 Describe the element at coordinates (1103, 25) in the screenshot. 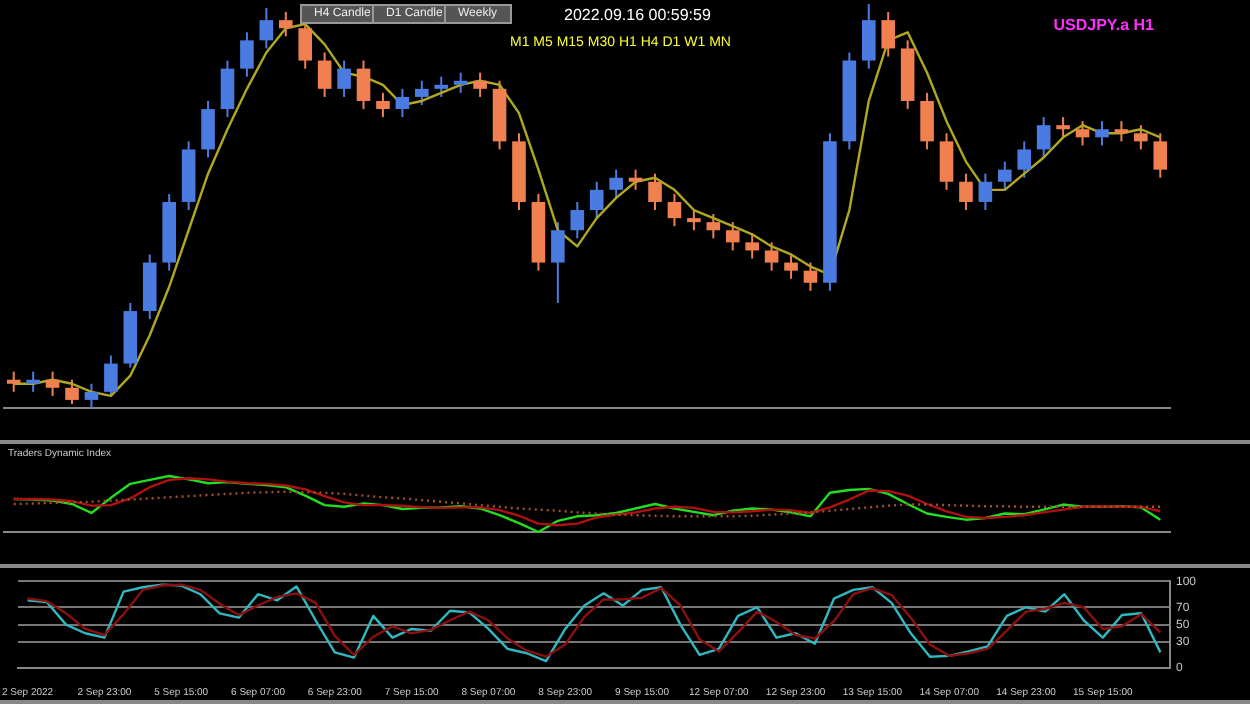

I see `annotation: USDJPY.a H1` at that location.